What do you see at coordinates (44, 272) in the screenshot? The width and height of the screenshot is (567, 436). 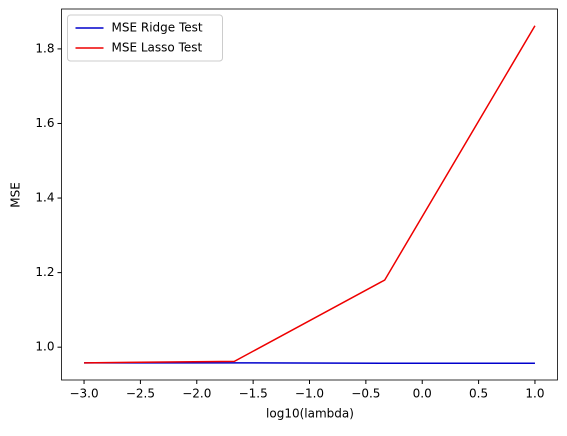 I see `y-tick-label: 1.2` at bounding box center [44, 272].